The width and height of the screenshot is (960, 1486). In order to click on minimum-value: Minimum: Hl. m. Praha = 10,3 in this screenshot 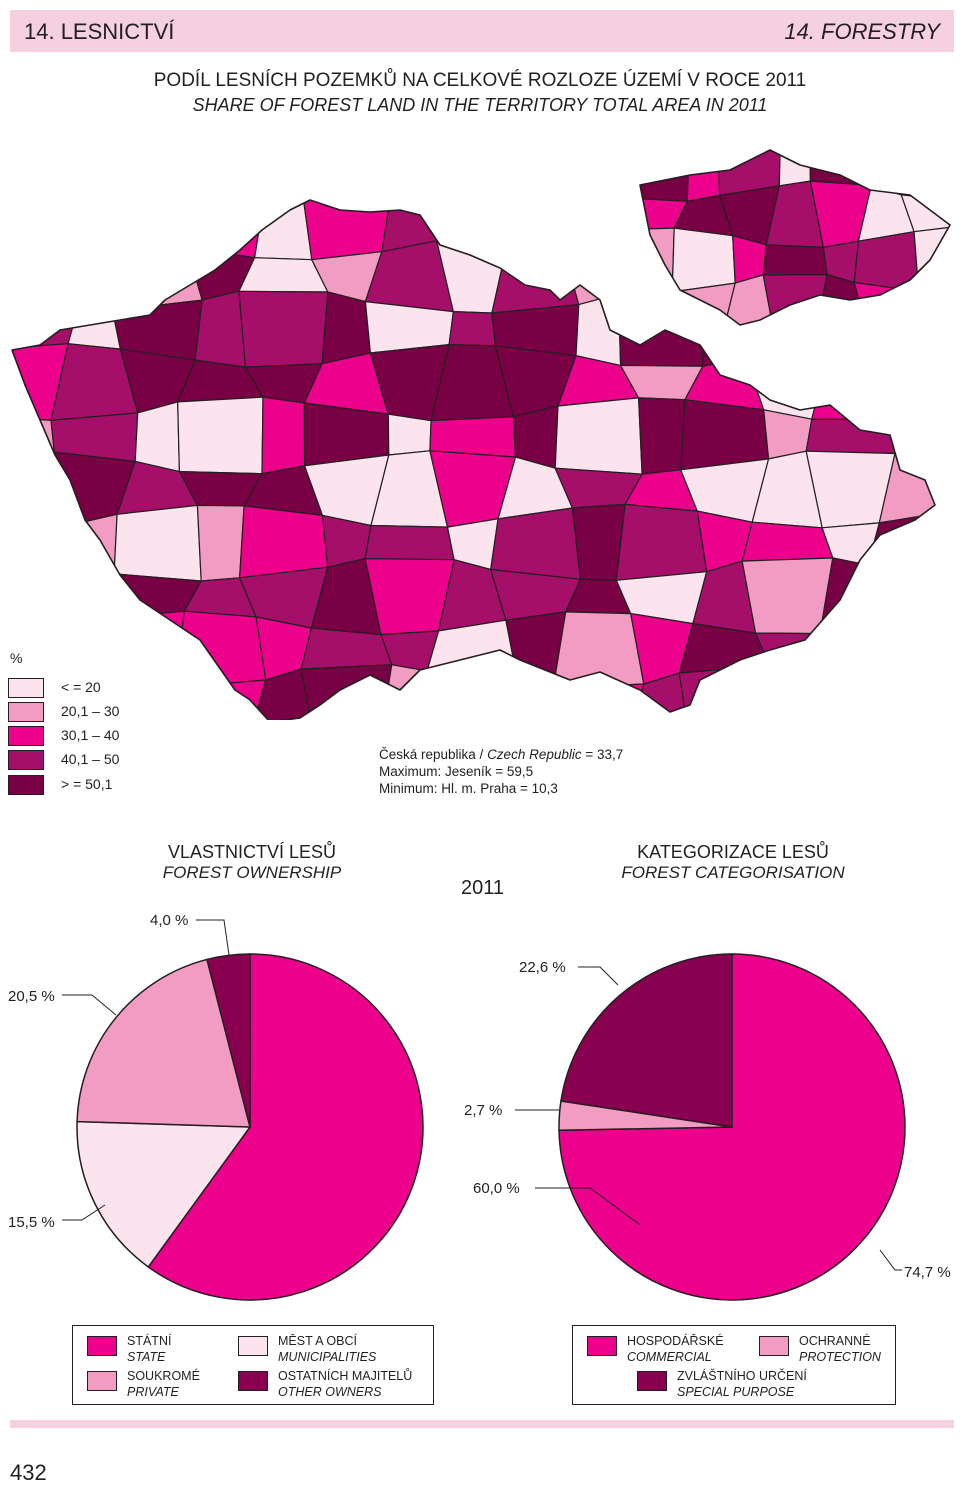, I will do `click(468, 788)`.